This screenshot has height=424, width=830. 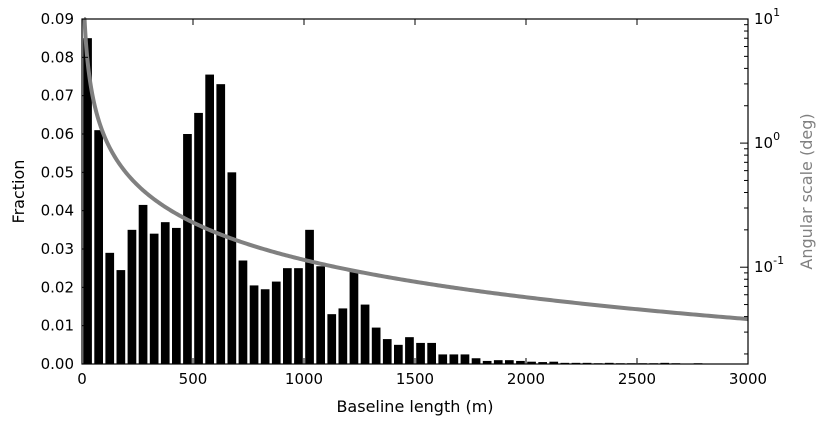 I want to click on y-tick-label: 0.03, so click(x=57, y=249).